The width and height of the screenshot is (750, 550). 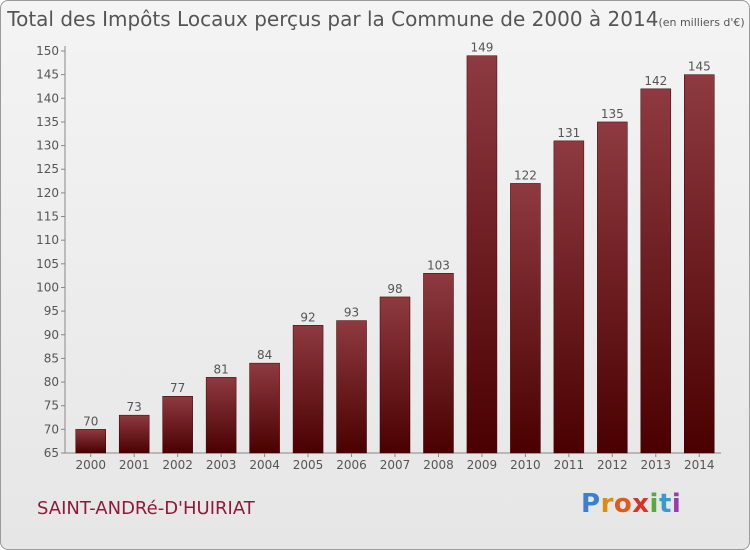 I want to click on data-label: 142, so click(x=655, y=81).